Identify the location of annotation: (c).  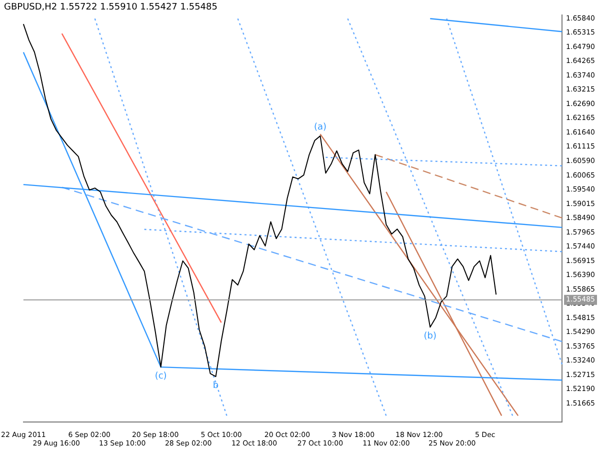
(160, 376).